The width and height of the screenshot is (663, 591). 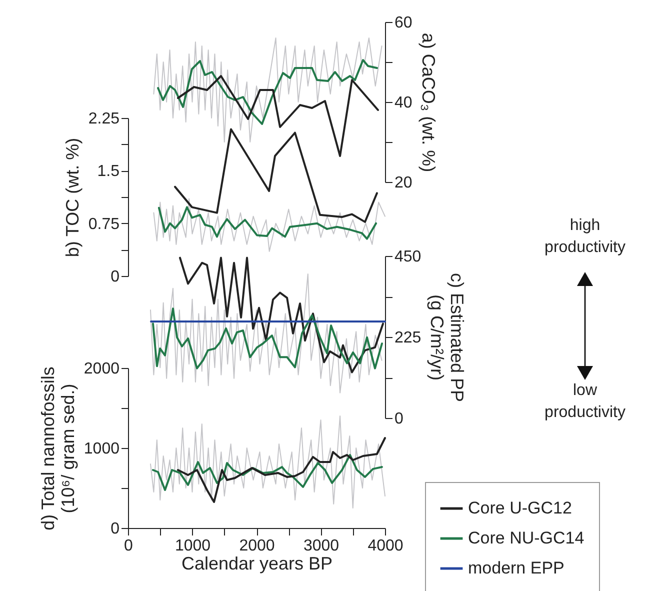 I want to click on y-tick-label: 2.25, so click(x=104, y=119).